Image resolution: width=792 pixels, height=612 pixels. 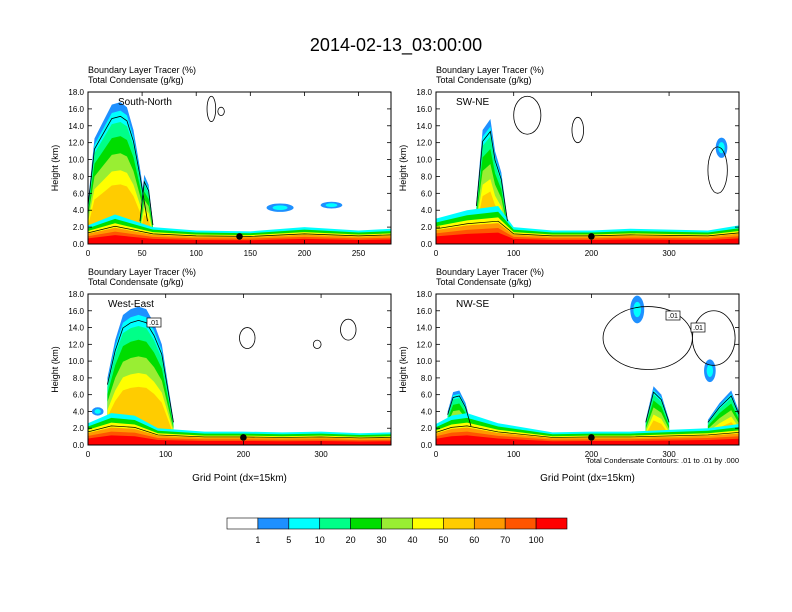 What do you see at coordinates (472, 304) in the screenshot?
I see `panel-label: NW-SE` at bounding box center [472, 304].